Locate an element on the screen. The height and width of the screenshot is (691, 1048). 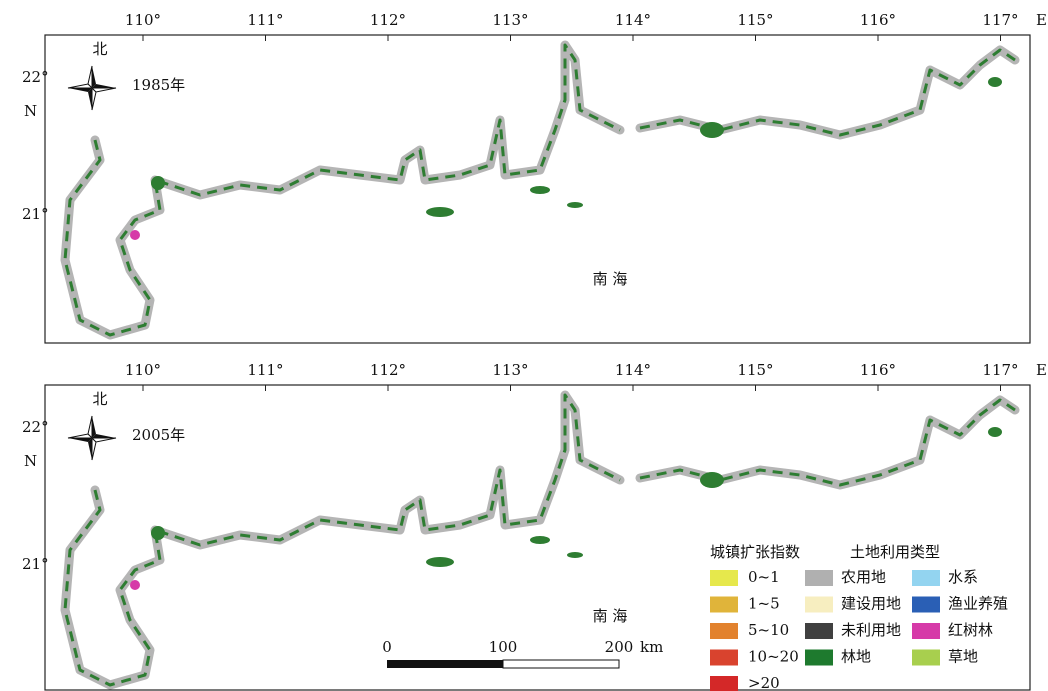
legend-label: 草地 is located at coordinates (963, 657).